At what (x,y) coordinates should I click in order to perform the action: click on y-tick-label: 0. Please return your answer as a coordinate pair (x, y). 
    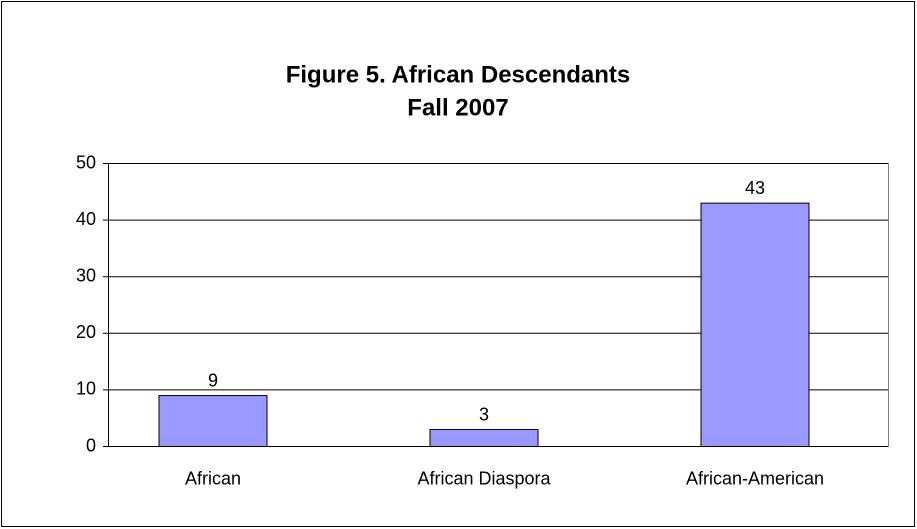
    Looking at the image, I should click on (91, 445).